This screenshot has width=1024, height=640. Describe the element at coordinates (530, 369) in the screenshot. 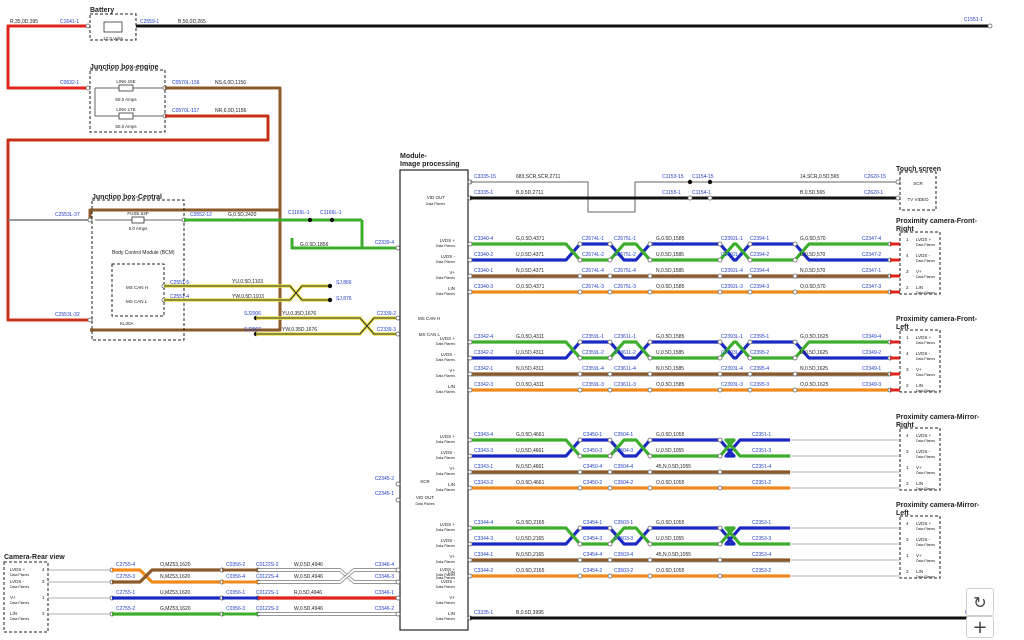

I see `wire-label: N,0.5D,4311` at that location.